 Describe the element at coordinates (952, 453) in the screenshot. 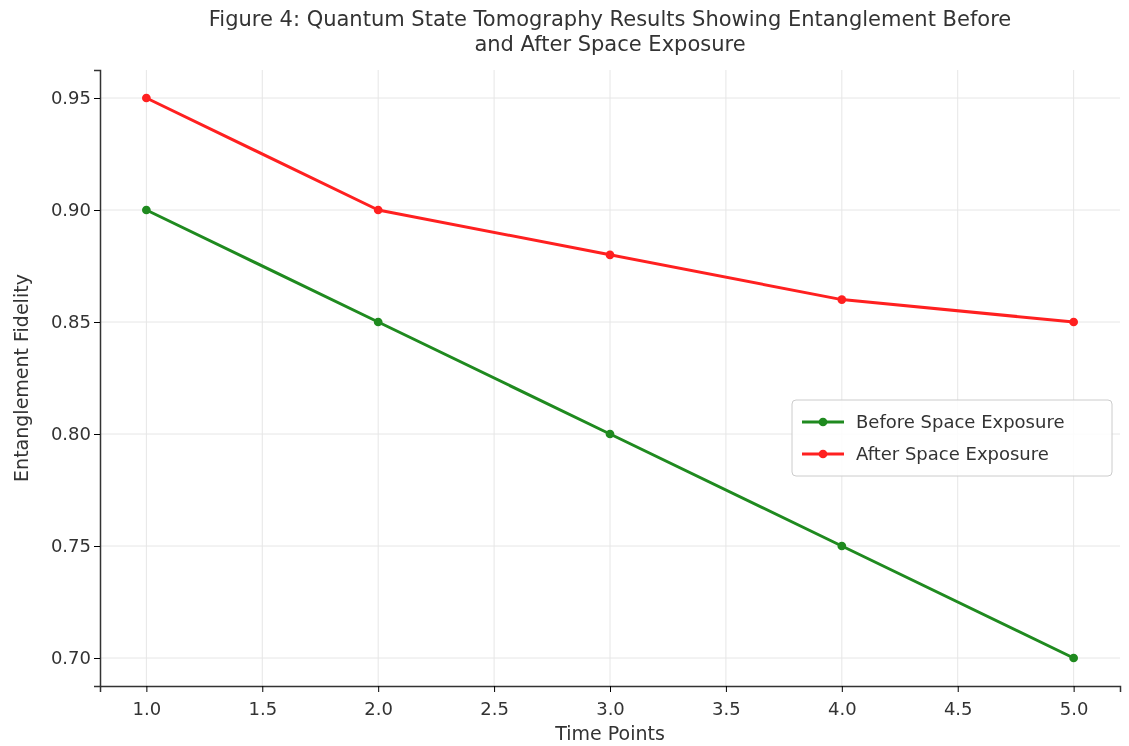

I see `legend-label: After Space Exposure` at that location.